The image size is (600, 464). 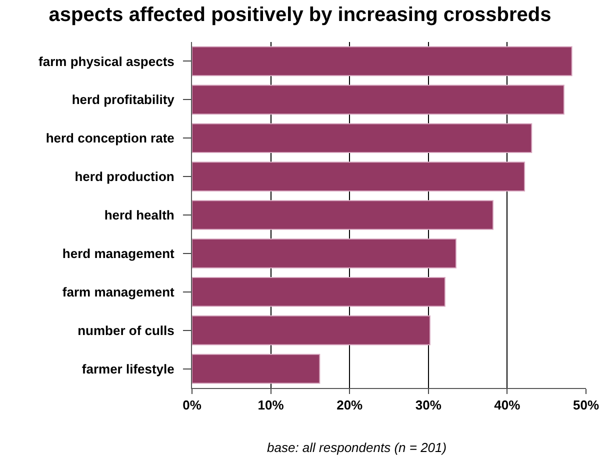 I want to click on y-tick-label: herd management, so click(x=119, y=253).